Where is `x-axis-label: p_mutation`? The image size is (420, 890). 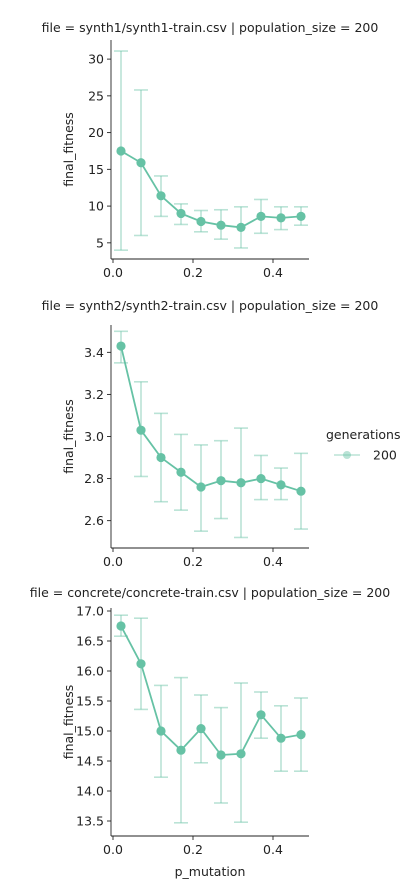 x-axis-label: p_mutation is located at coordinates (210, 871).